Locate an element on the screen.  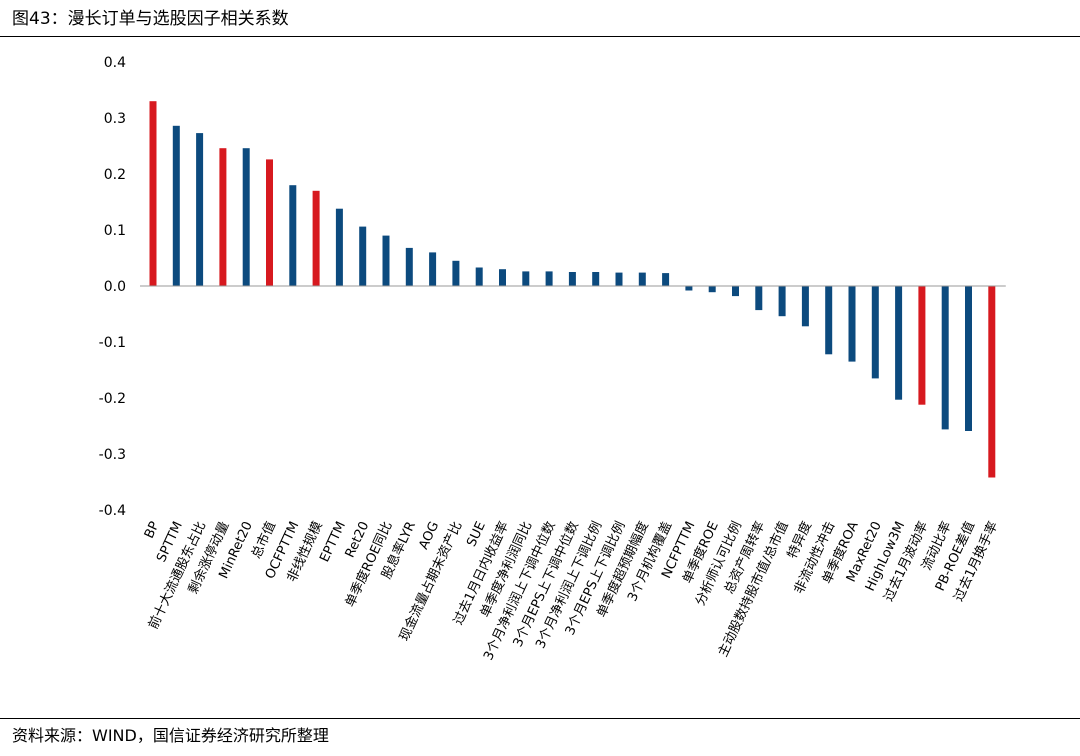
y-tick-label: 0.0 is located at coordinates (115, 287).